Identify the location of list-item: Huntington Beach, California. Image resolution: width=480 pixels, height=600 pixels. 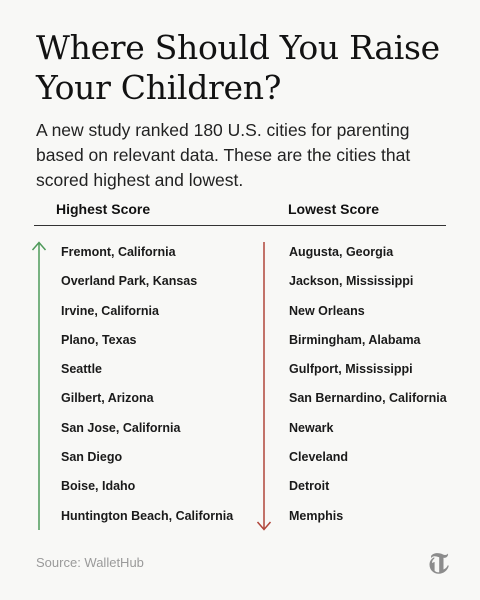
(147, 515).